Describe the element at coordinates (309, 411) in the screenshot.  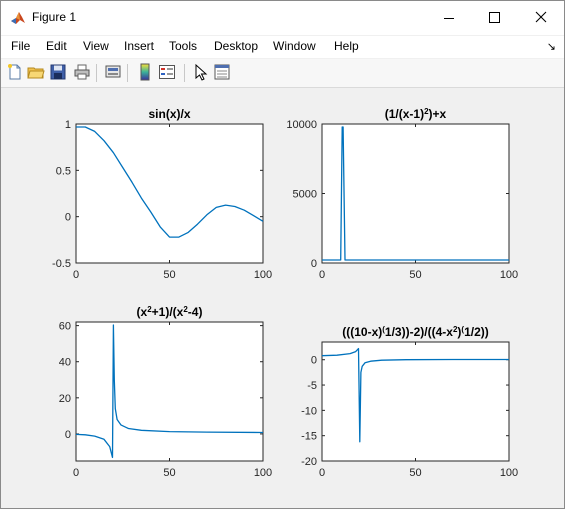
I see `y-tick-label: -10` at that location.